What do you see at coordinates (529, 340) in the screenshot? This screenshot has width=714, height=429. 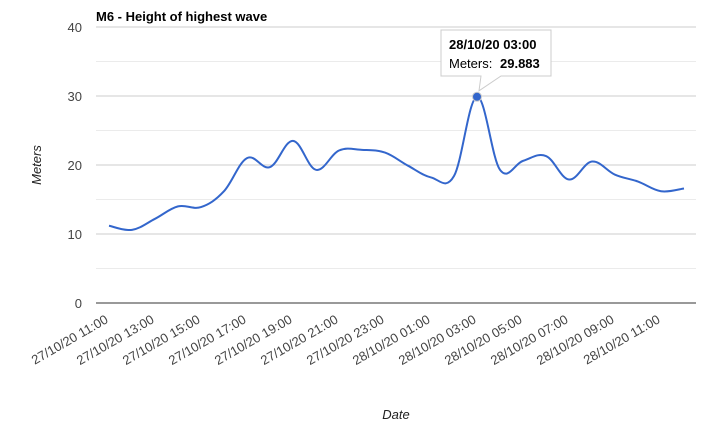 I see `x-tick-label: 28/10/20 07:00` at bounding box center [529, 340].